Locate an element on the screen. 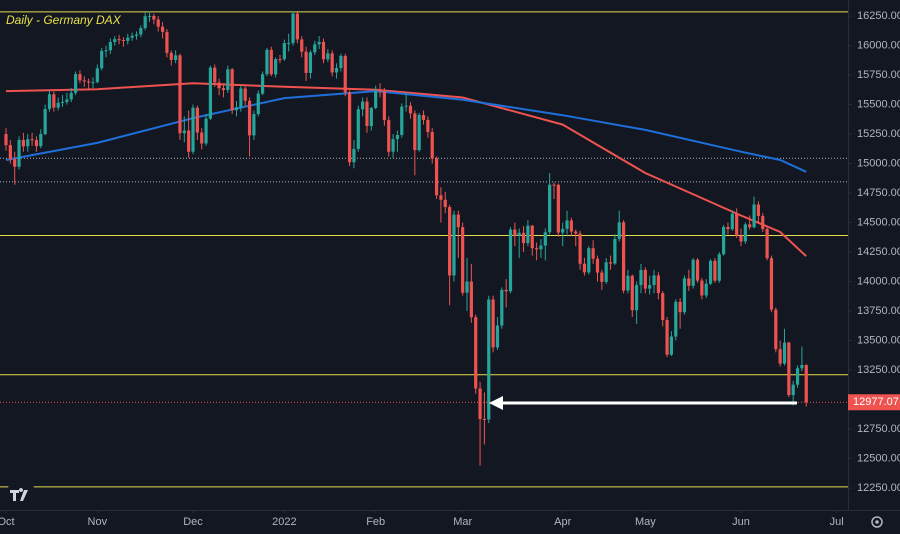  x-tick-label: Dec is located at coordinates (193, 522).